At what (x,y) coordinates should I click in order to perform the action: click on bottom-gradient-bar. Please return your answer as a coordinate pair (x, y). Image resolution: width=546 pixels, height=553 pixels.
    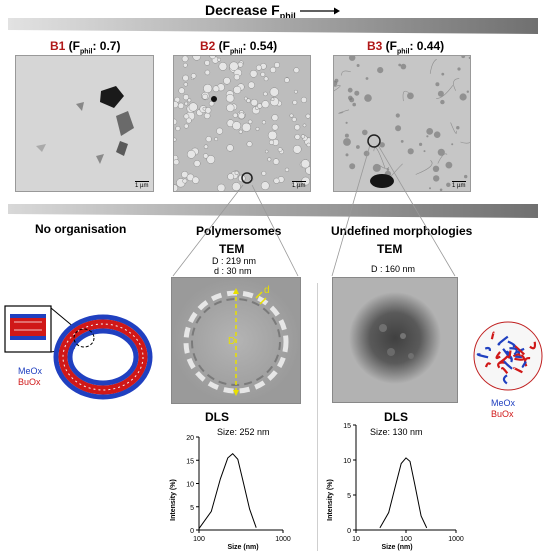
    Looking at the image, I should click on (273, 211).